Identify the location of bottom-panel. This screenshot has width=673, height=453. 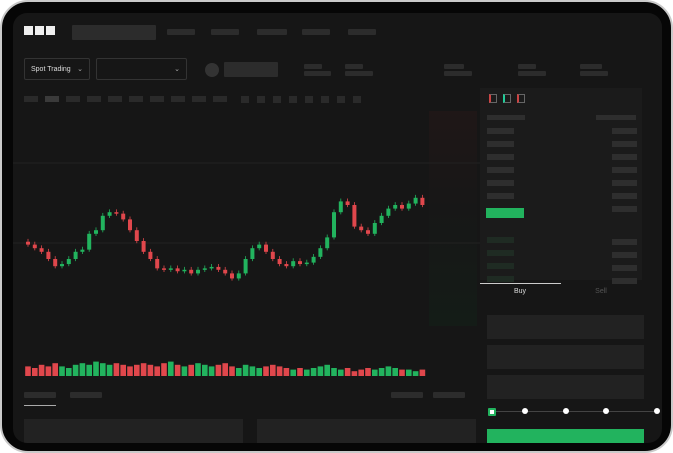
(366, 431).